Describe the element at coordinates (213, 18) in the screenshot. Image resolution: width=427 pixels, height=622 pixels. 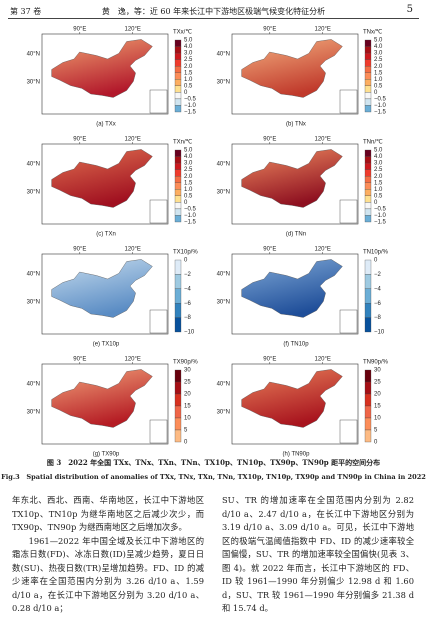
I see `header-rule` at that location.